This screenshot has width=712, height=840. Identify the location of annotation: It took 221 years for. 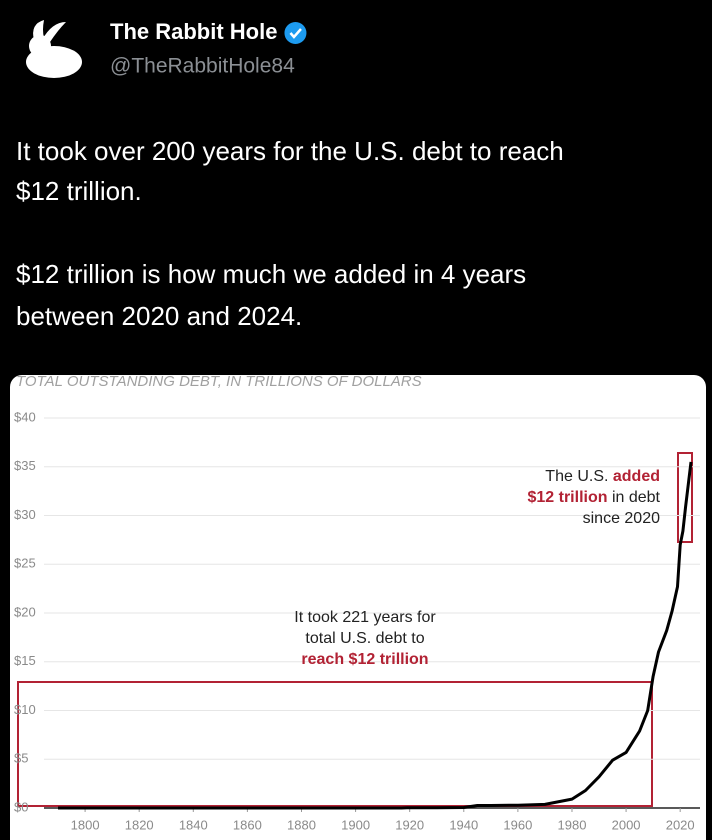
(365, 617).